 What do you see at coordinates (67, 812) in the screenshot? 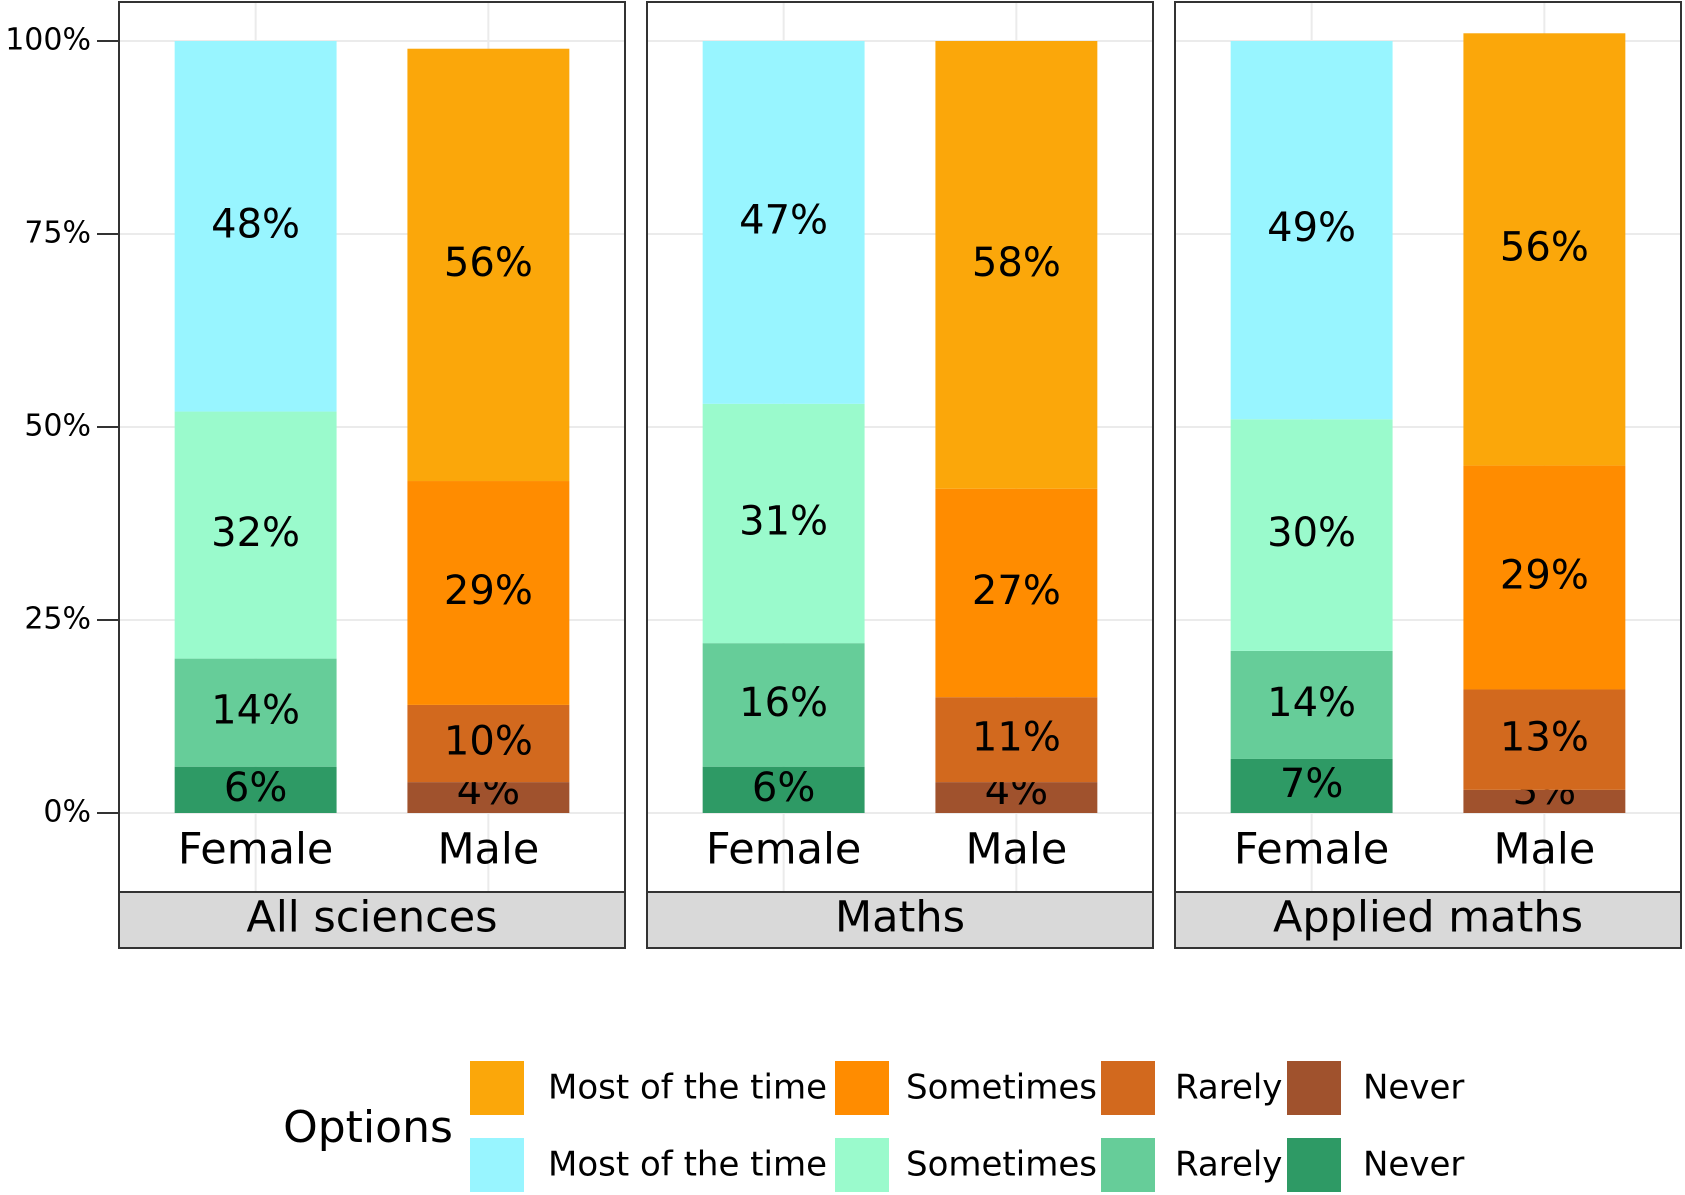
I see `y-tick-label: 0%` at bounding box center [67, 812].